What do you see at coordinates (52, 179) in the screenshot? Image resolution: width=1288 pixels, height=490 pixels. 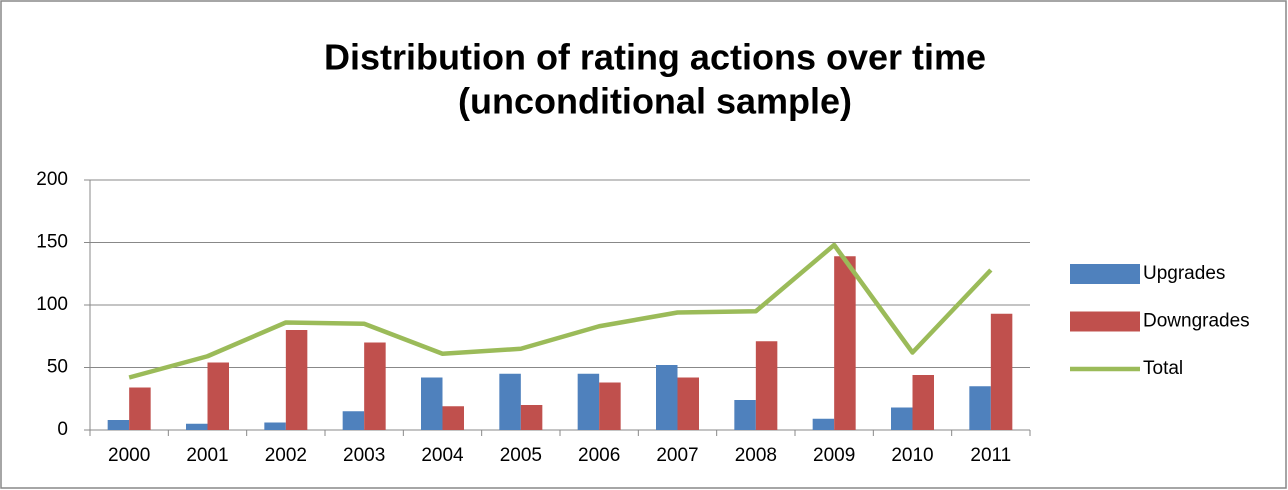 I see `y-tick-label: 200` at bounding box center [52, 179].